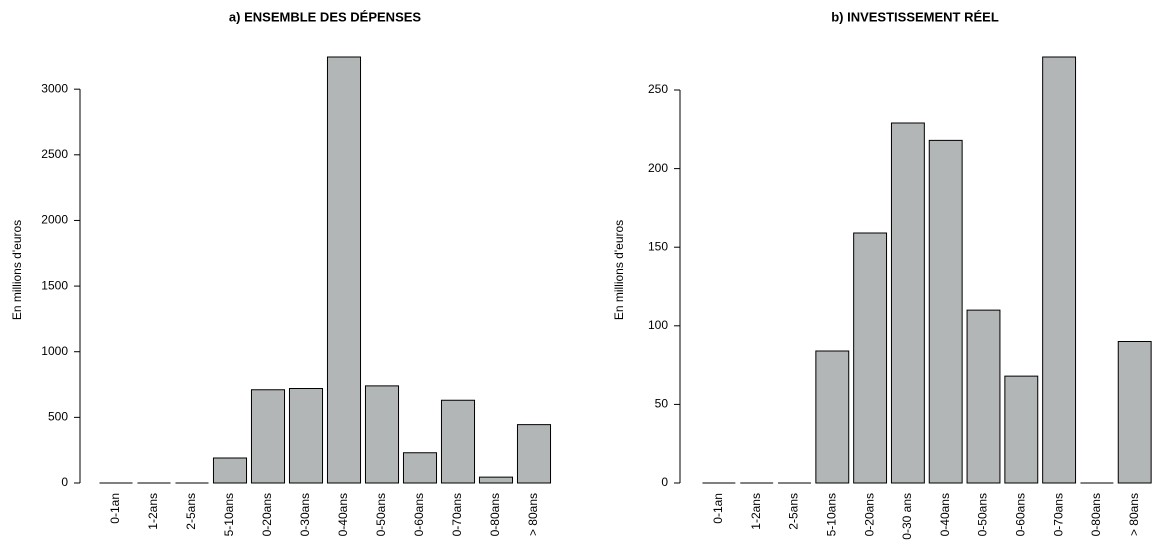 This screenshot has height=560, width=1158. What do you see at coordinates (325, 16) in the screenshot?
I see `chart-title: a) ENSEMBLE DES DÉPENSES` at bounding box center [325, 16].